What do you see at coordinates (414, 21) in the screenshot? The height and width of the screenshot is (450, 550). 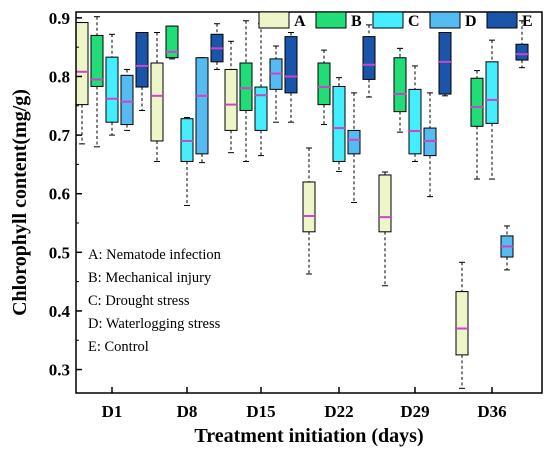 I see `legend-label: C` at bounding box center [414, 21].